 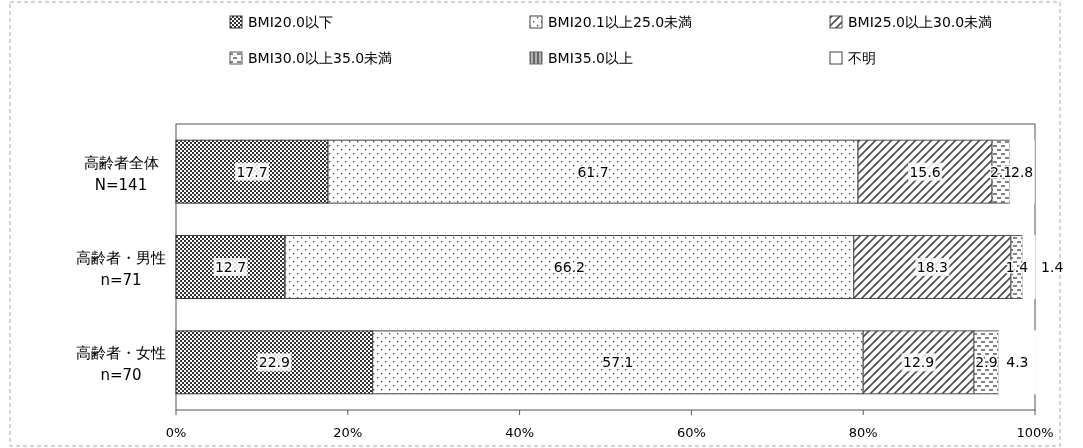 I want to click on data-label: 57.1, so click(x=618, y=362).